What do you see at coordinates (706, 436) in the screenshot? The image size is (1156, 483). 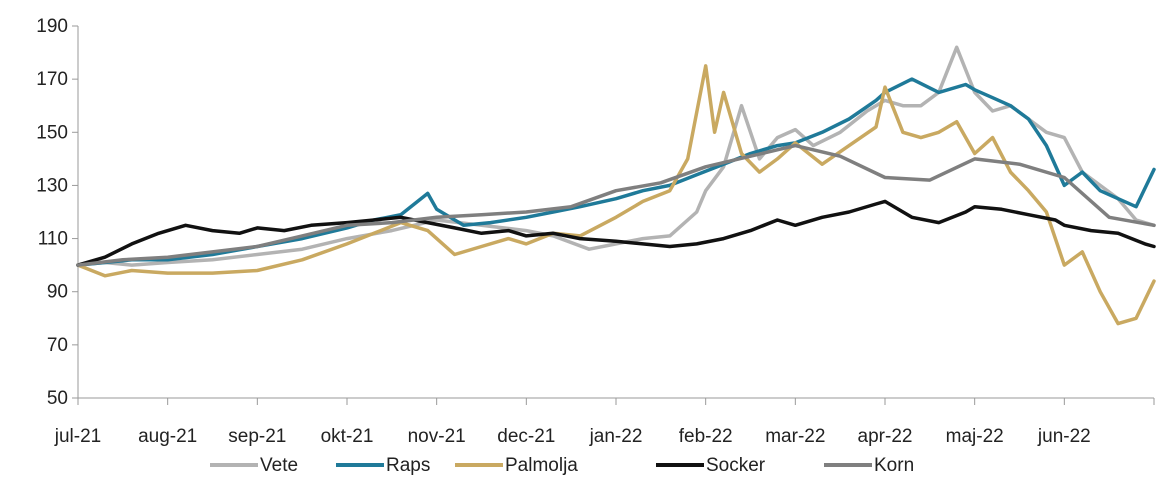 I see `x-tick-label: feb-22` at bounding box center [706, 436].